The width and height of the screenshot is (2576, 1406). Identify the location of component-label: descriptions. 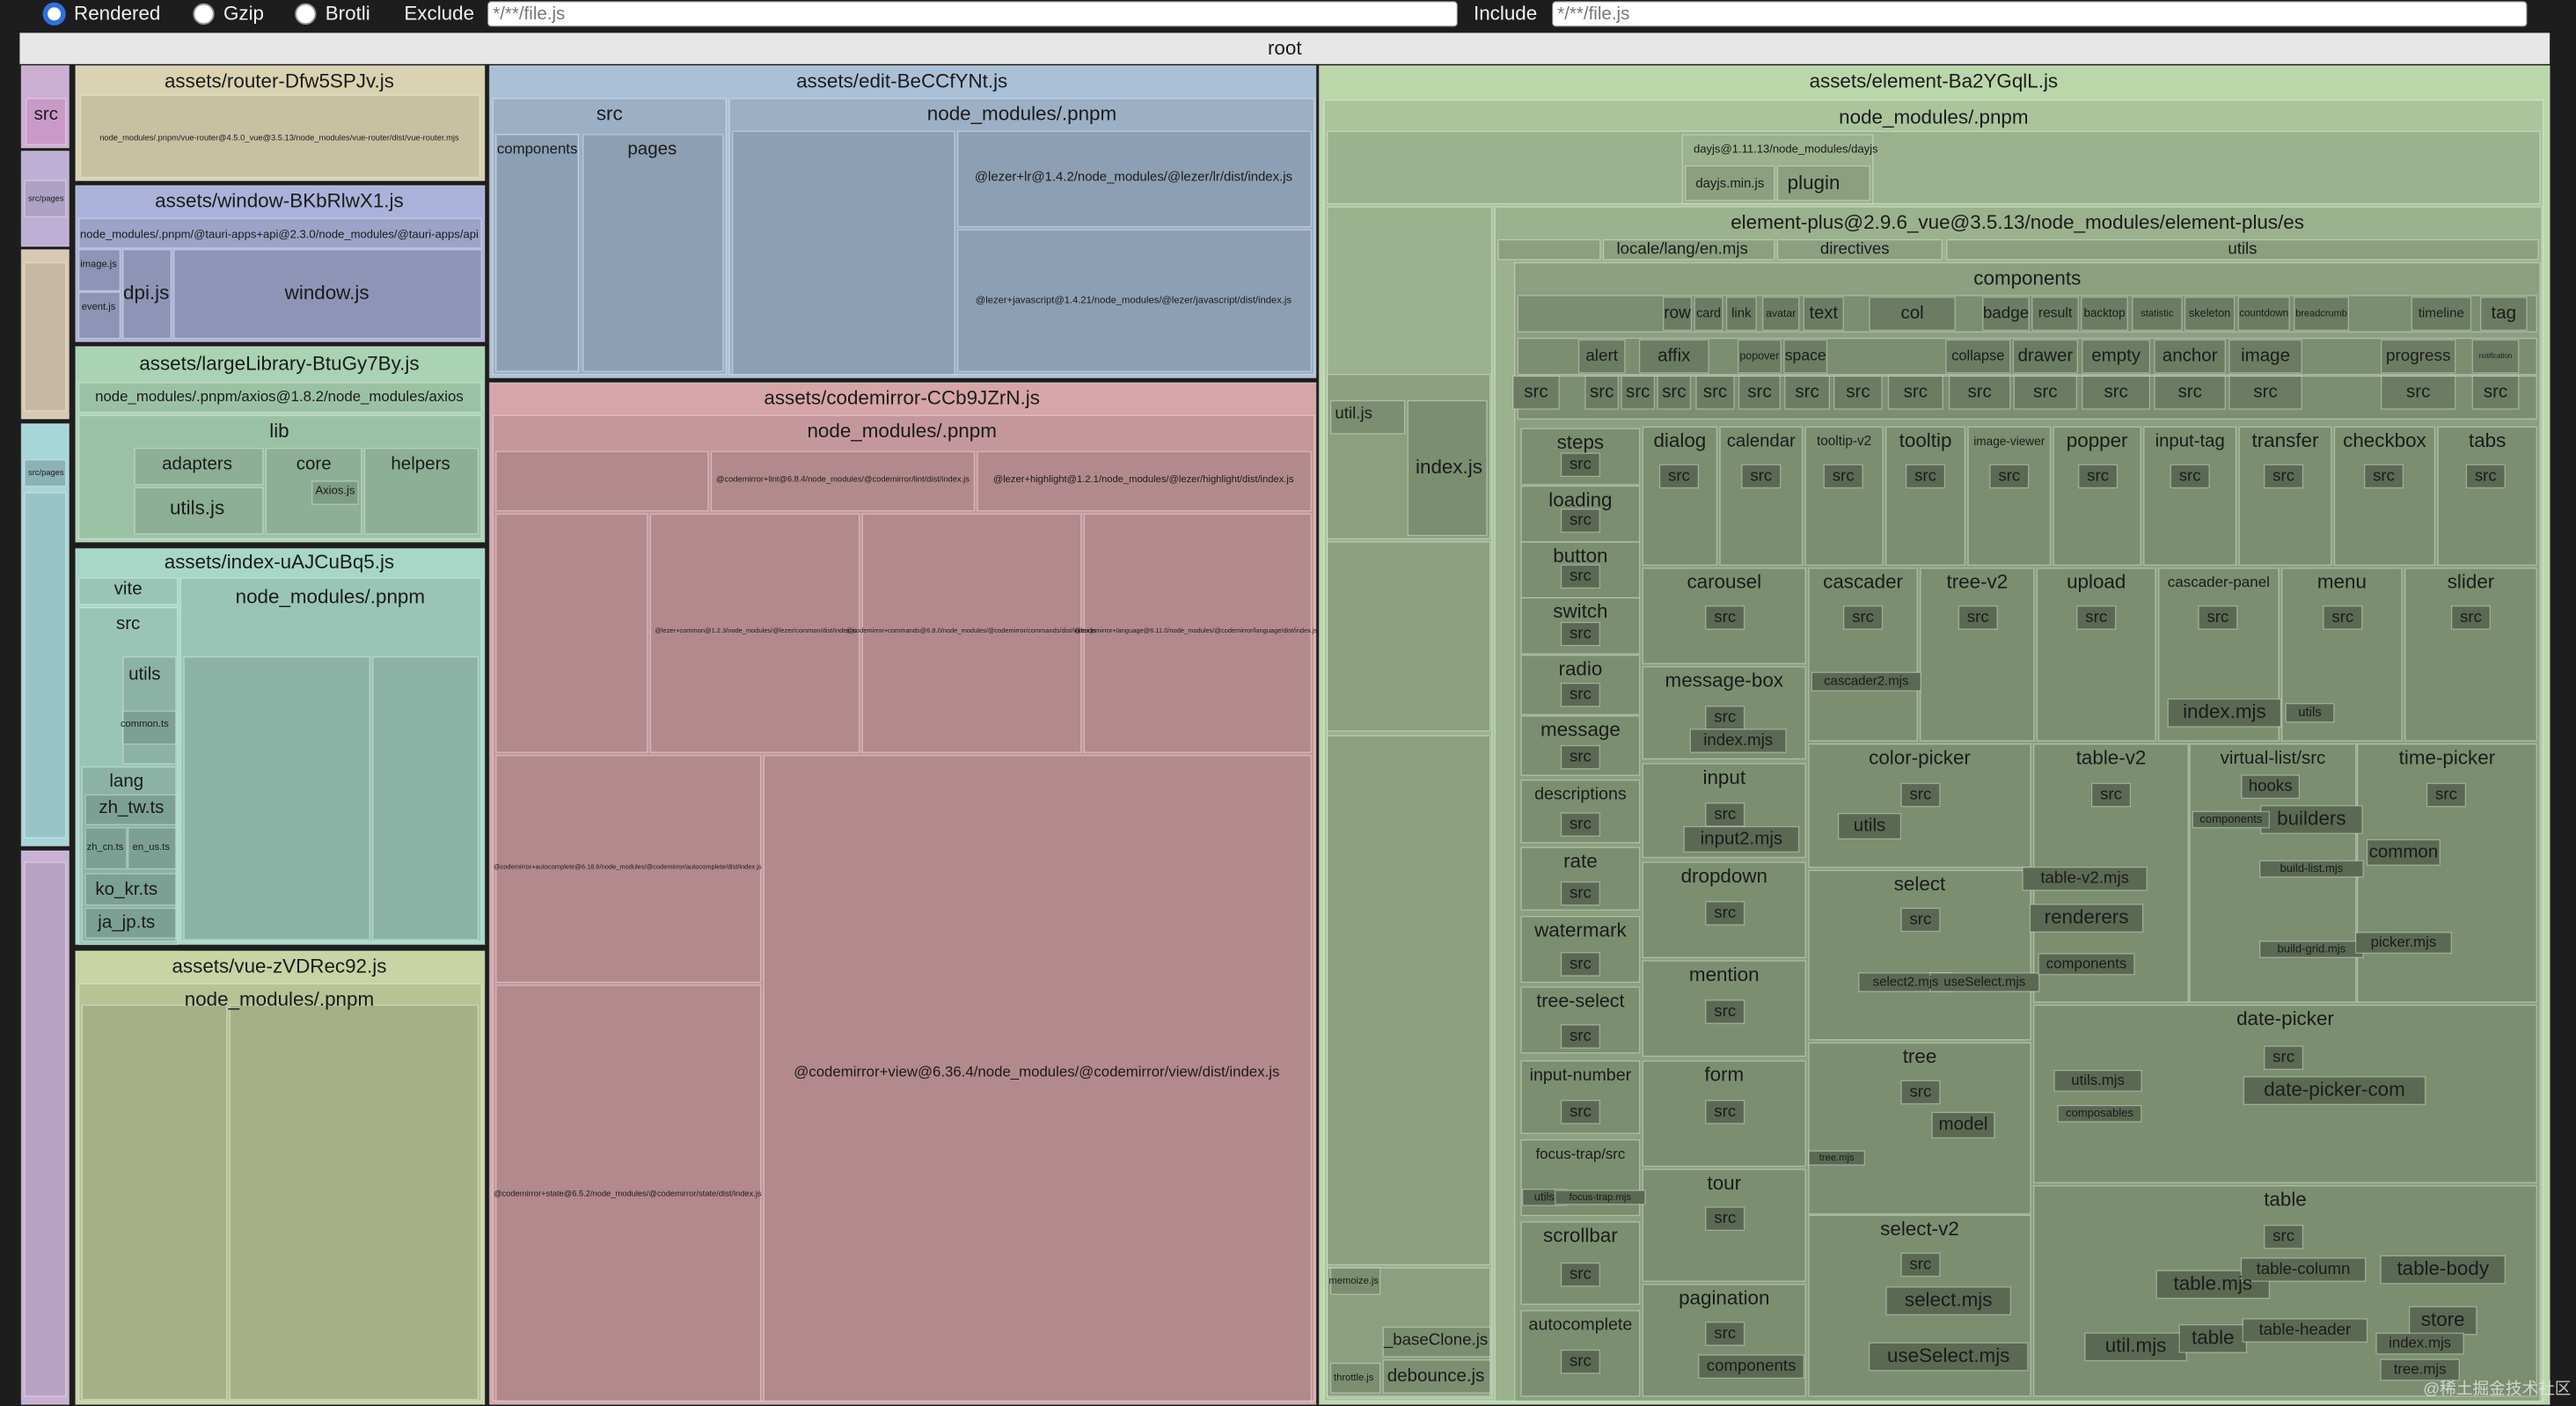
(1580, 794).